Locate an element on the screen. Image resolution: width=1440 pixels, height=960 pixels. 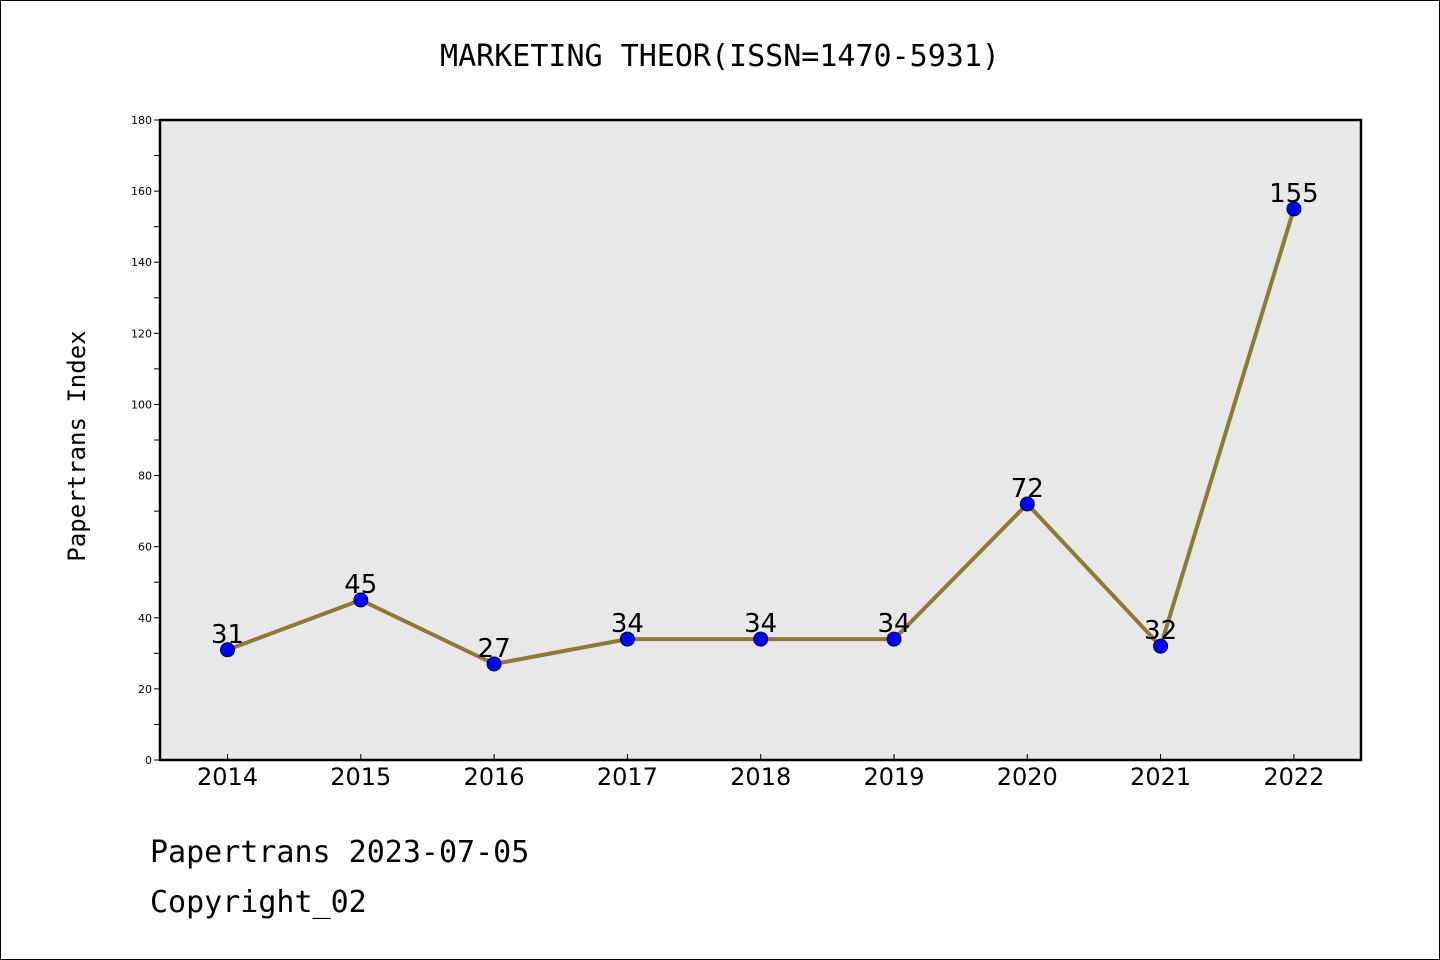
data-label: 72 is located at coordinates (1027, 489).